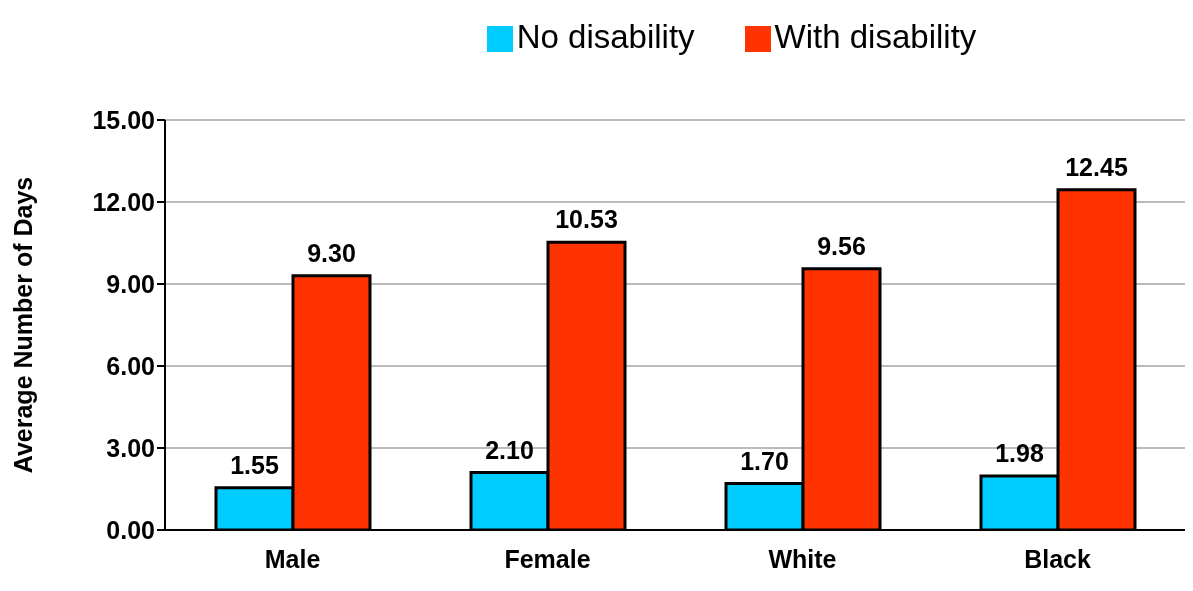  What do you see at coordinates (509, 449) in the screenshot?
I see `data-label: 2.10` at bounding box center [509, 449].